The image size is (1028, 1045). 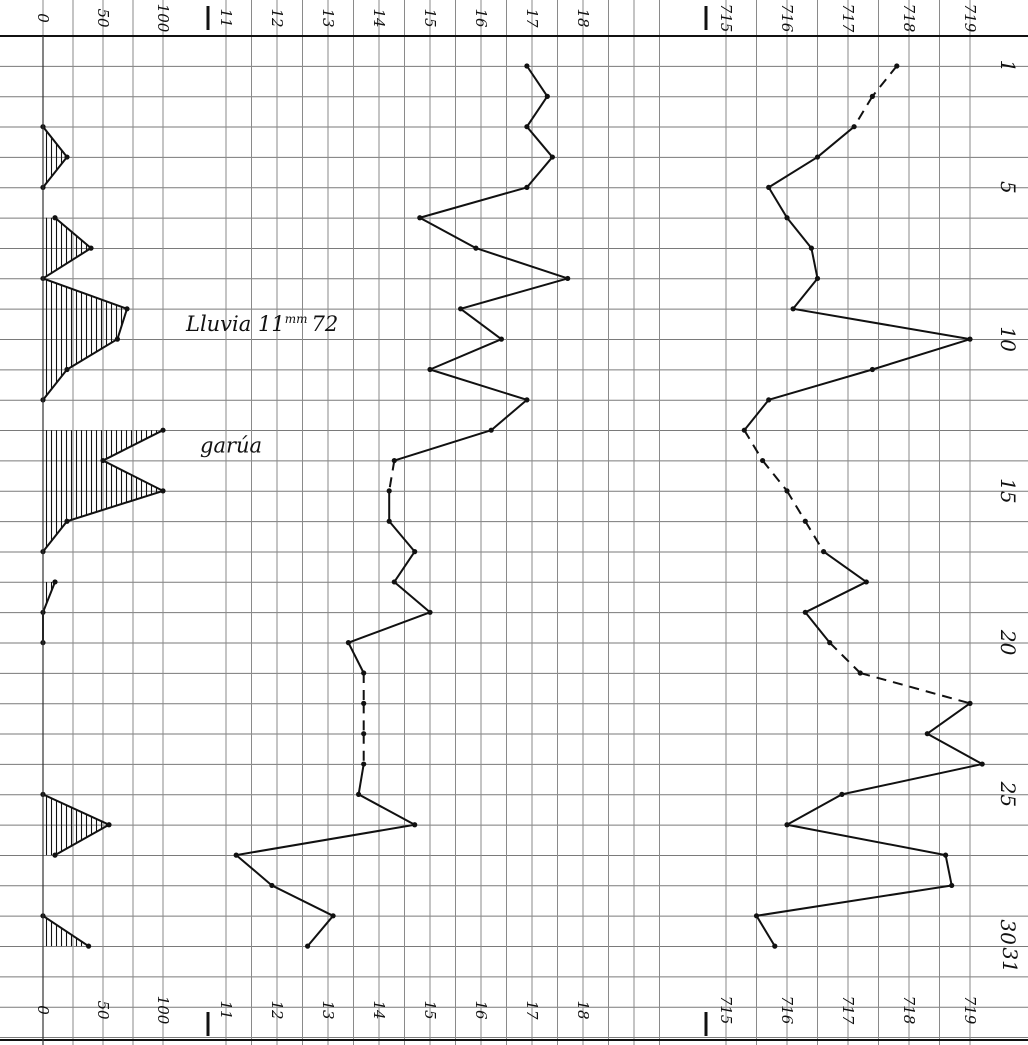 I want to click on pressure-tick-label-bottom: 718, so click(x=909, y=1010).